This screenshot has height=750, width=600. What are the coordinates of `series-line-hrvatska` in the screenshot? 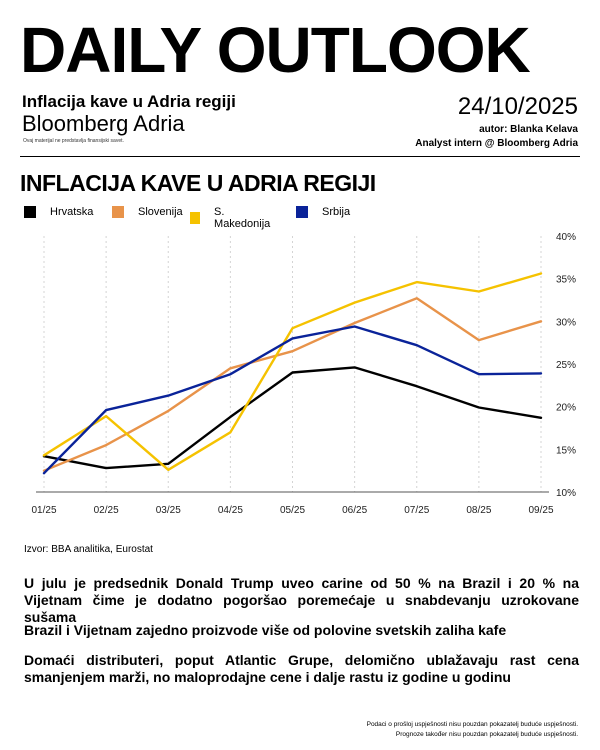 It's located at (292, 418).